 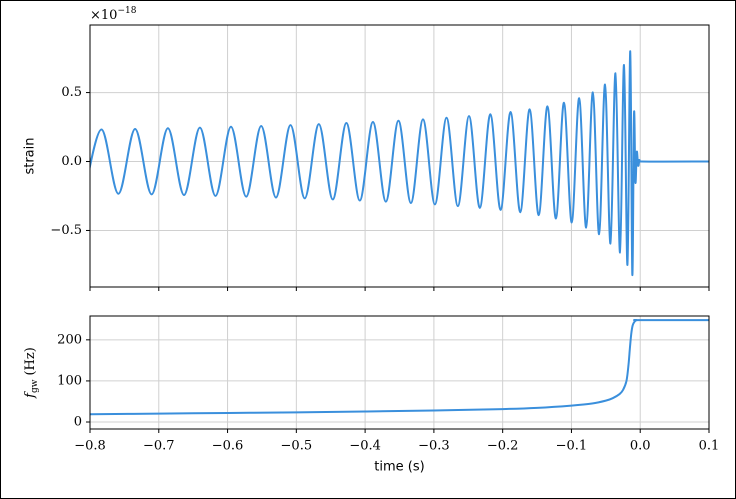 What do you see at coordinates (640, 446) in the screenshot?
I see `x-tick-label: 0.0` at bounding box center [640, 446].